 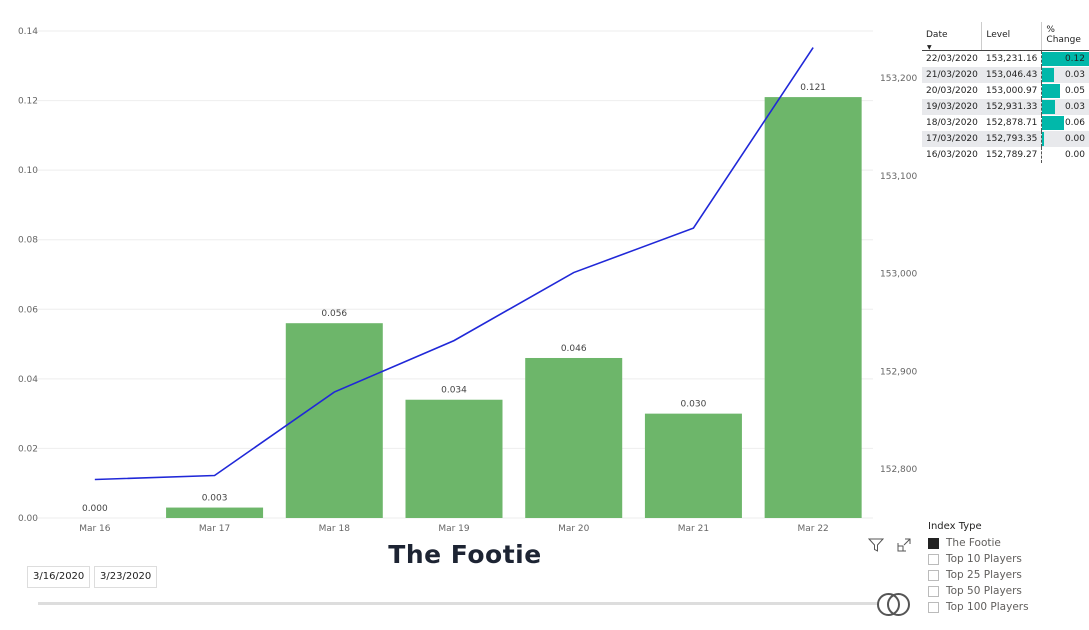 I want to click on y-tick-label: 0.02, so click(x=28, y=449).